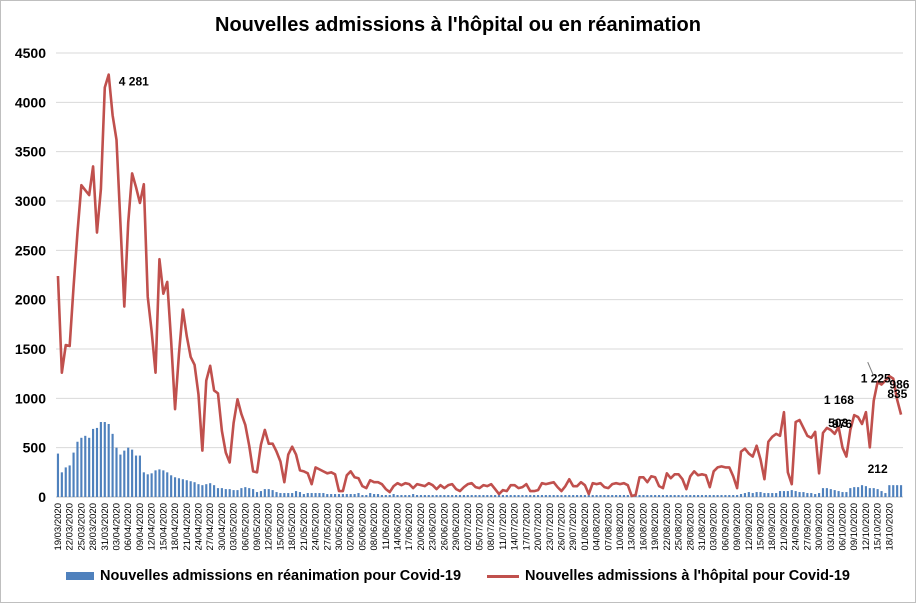 The image size is (916, 603). What do you see at coordinates (491, 527) in the screenshot?
I see `x-tick-label: 08/07/2020` at bounding box center [491, 527].